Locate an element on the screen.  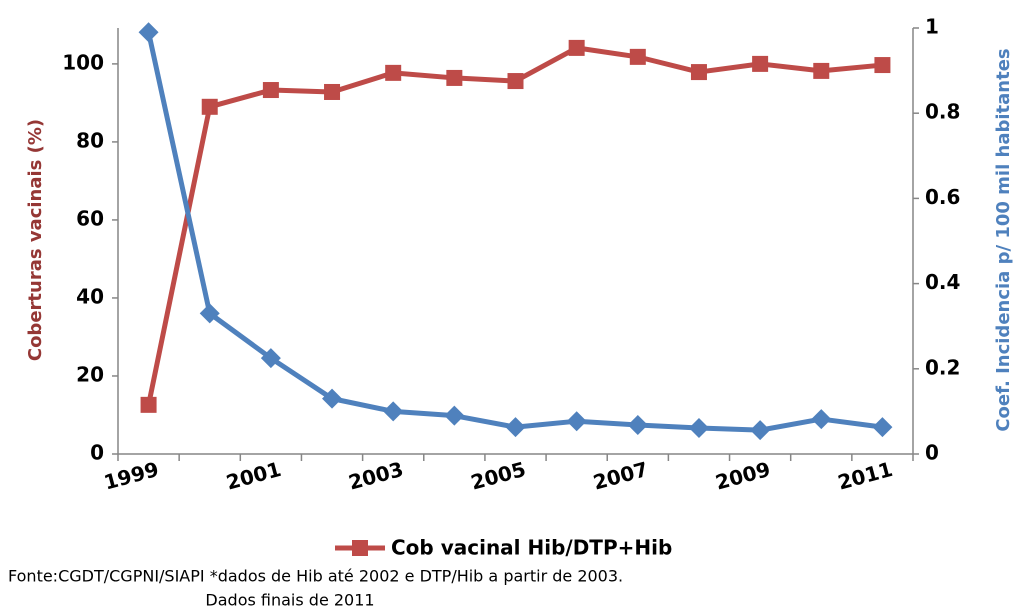
source-note: Dados finais de 2011 is located at coordinates (289, 600).